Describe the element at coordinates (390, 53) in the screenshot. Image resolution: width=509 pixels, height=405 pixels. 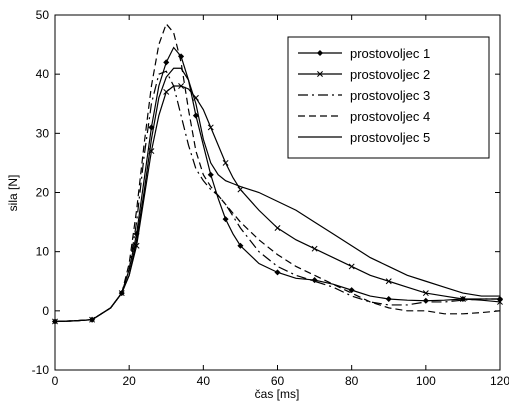
I see `legend-label: prostovoljec 1` at that location.